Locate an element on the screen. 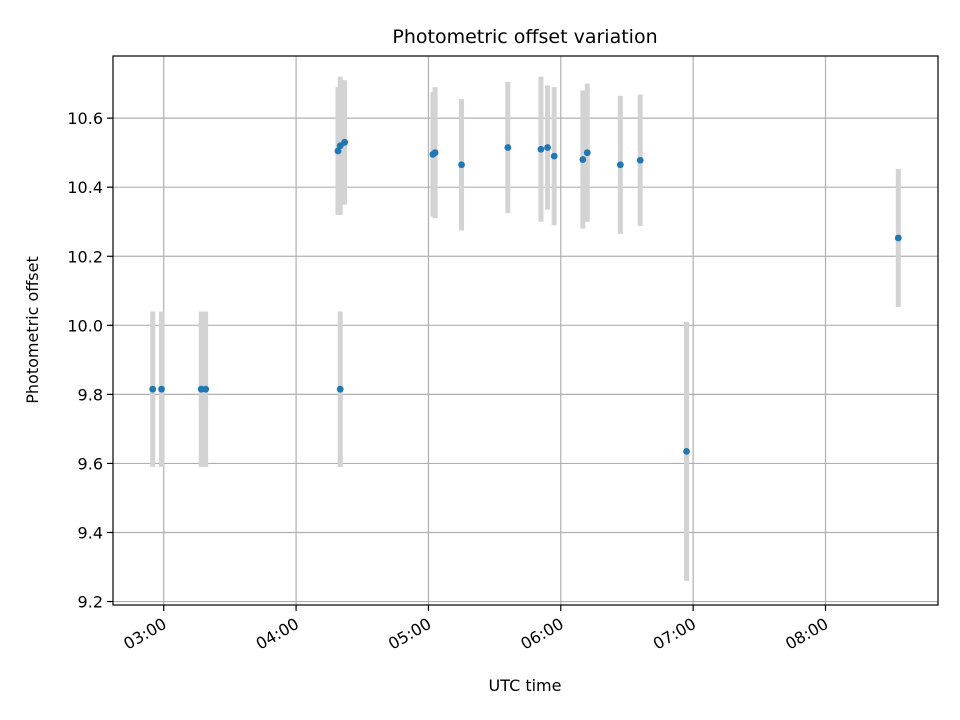  y-tick-label: 9.6 is located at coordinates (90, 463).